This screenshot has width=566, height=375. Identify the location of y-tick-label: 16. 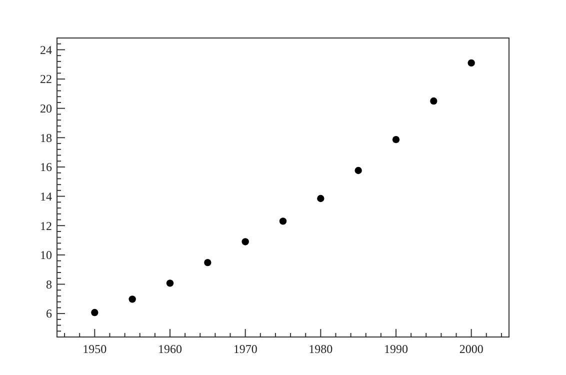
(46, 167).